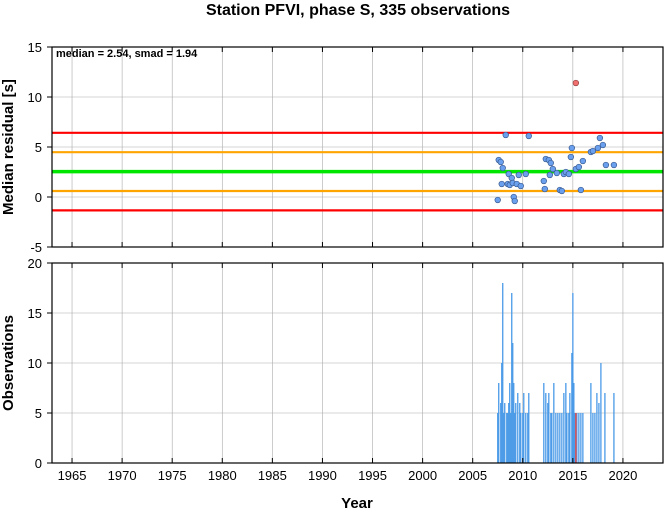 This screenshot has width=669, height=511. I want to click on statistics-lines, so click(357, 171).